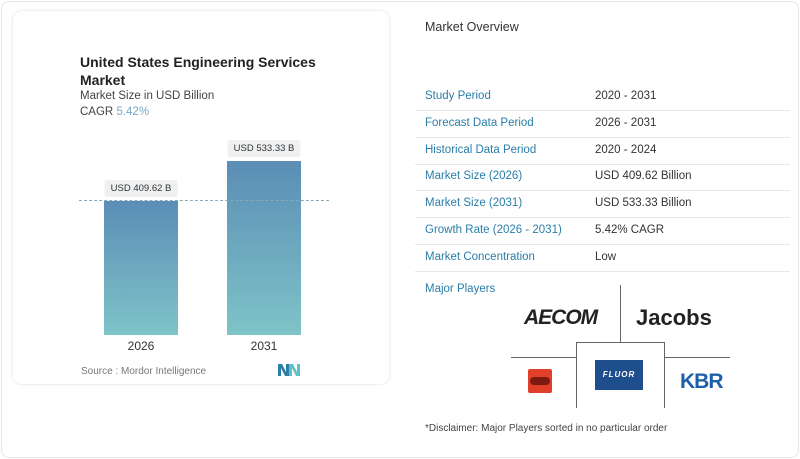  I want to click on overview-row: Historical Data Period 2020 - 2024, so click(602, 151).